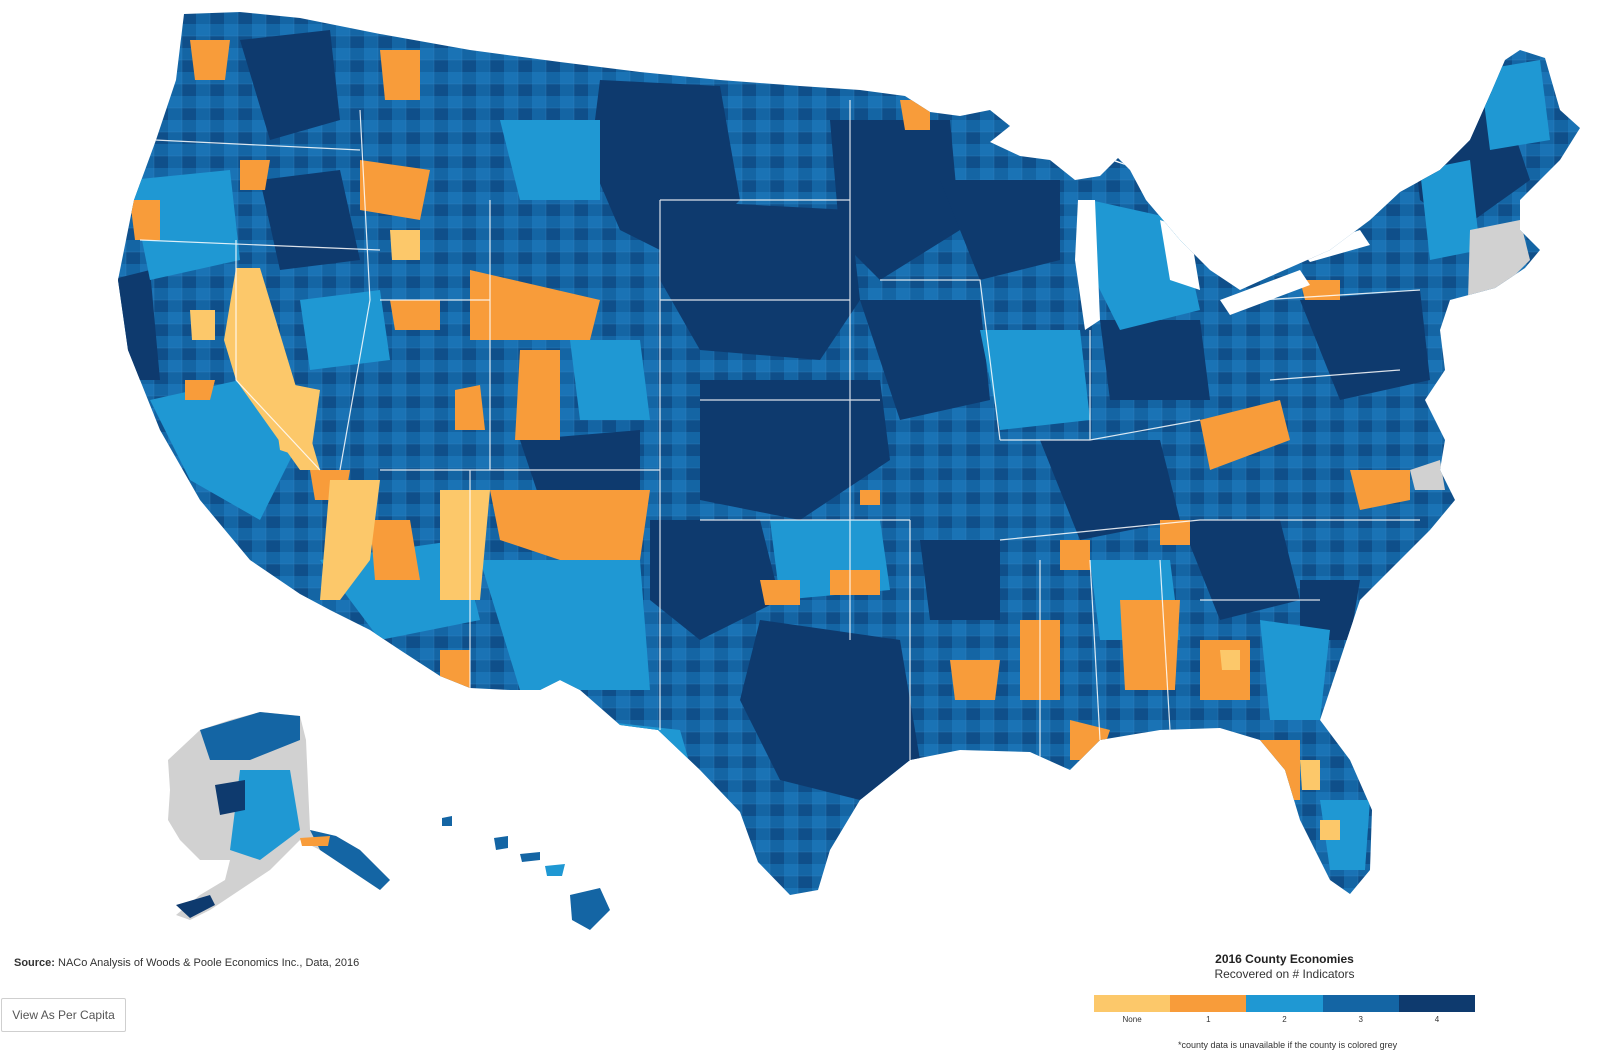 The image size is (1600, 1053). I want to click on legend-label-none: None, so click(1132, 1019).